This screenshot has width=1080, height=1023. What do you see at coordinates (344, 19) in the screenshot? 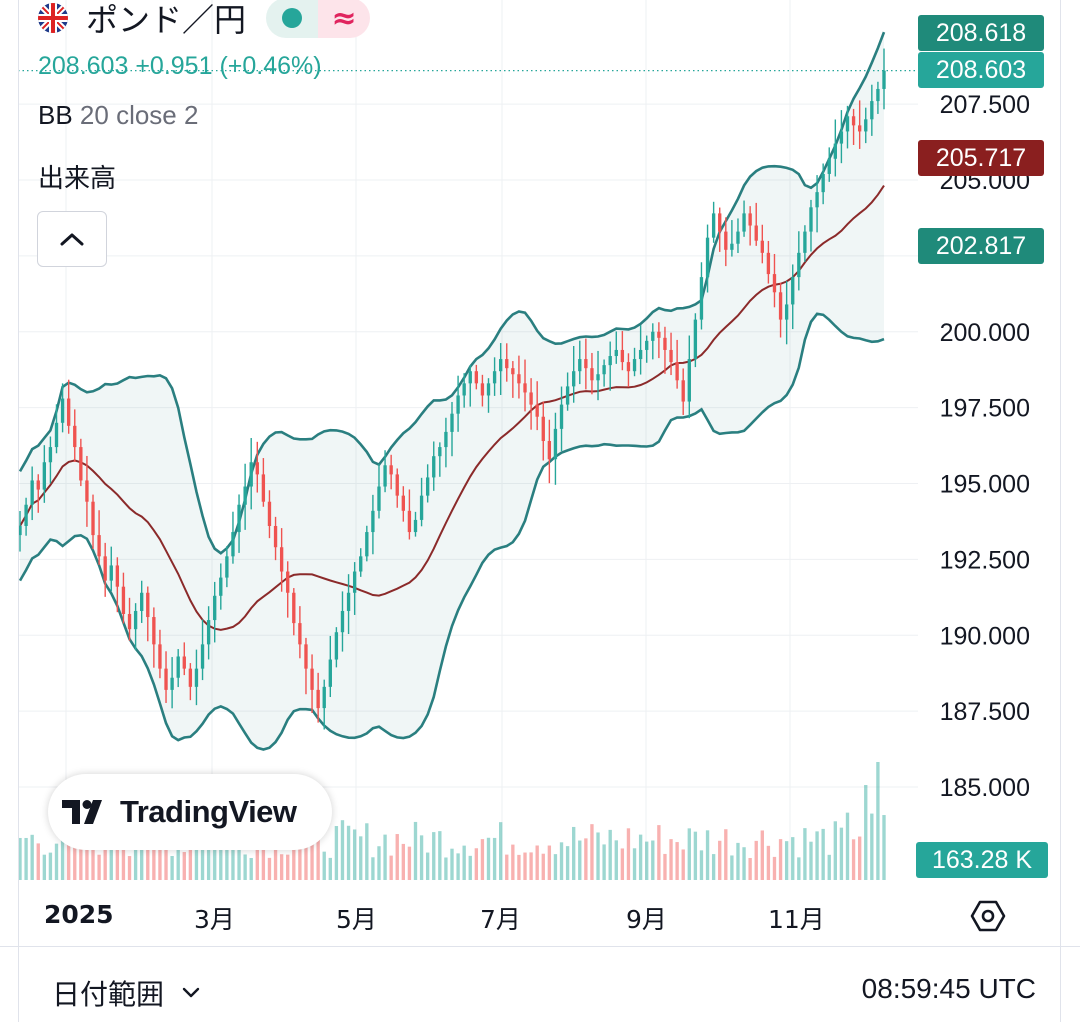
I see `delayed-data-icon: ≈` at bounding box center [344, 19].